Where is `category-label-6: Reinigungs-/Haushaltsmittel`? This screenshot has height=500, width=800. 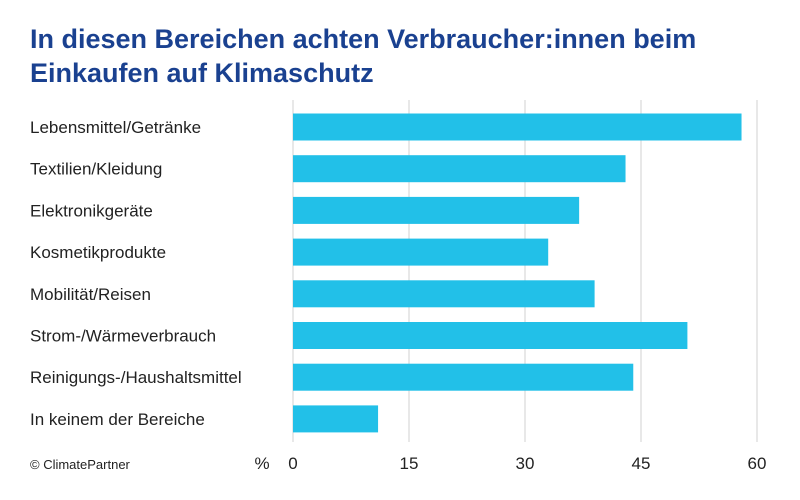 category-label-6: Reinigungs-/Haushaltsmittel is located at coordinates (136, 377).